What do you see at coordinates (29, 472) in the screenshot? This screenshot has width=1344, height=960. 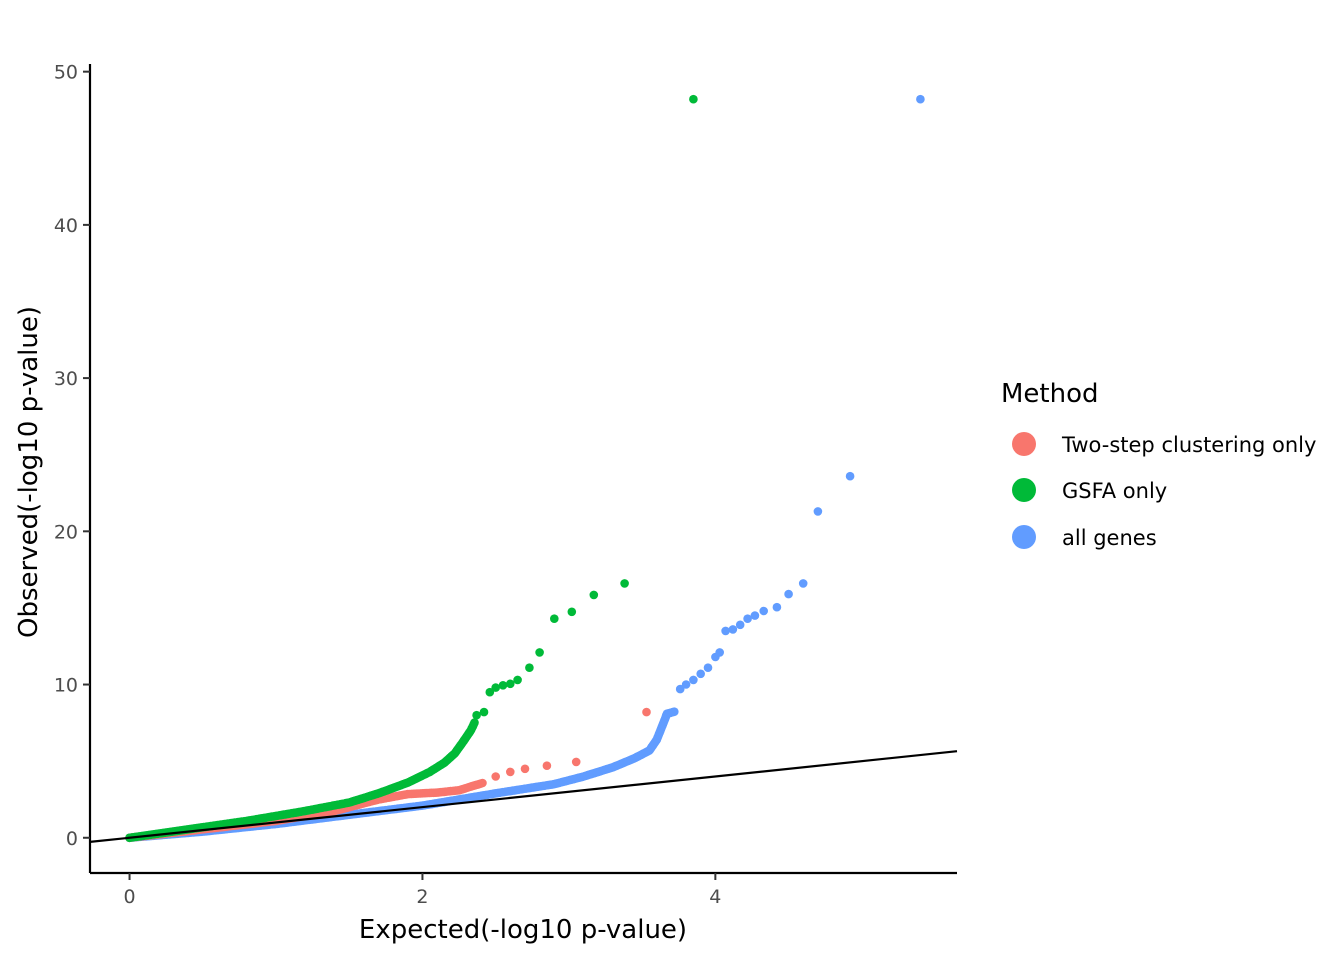 I see `y-axis-title: Observed(-log10 p-value)` at bounding box center [29, 472].